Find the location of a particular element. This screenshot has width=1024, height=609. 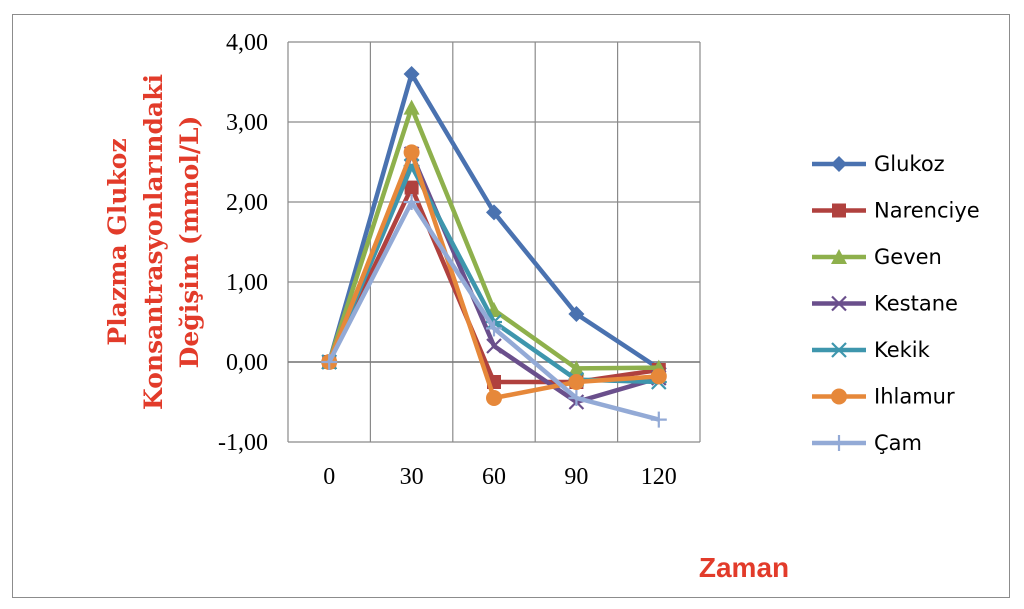

y-axis-label-line: Konsantrasyonlarındaki is located at coordinates (153, 242).